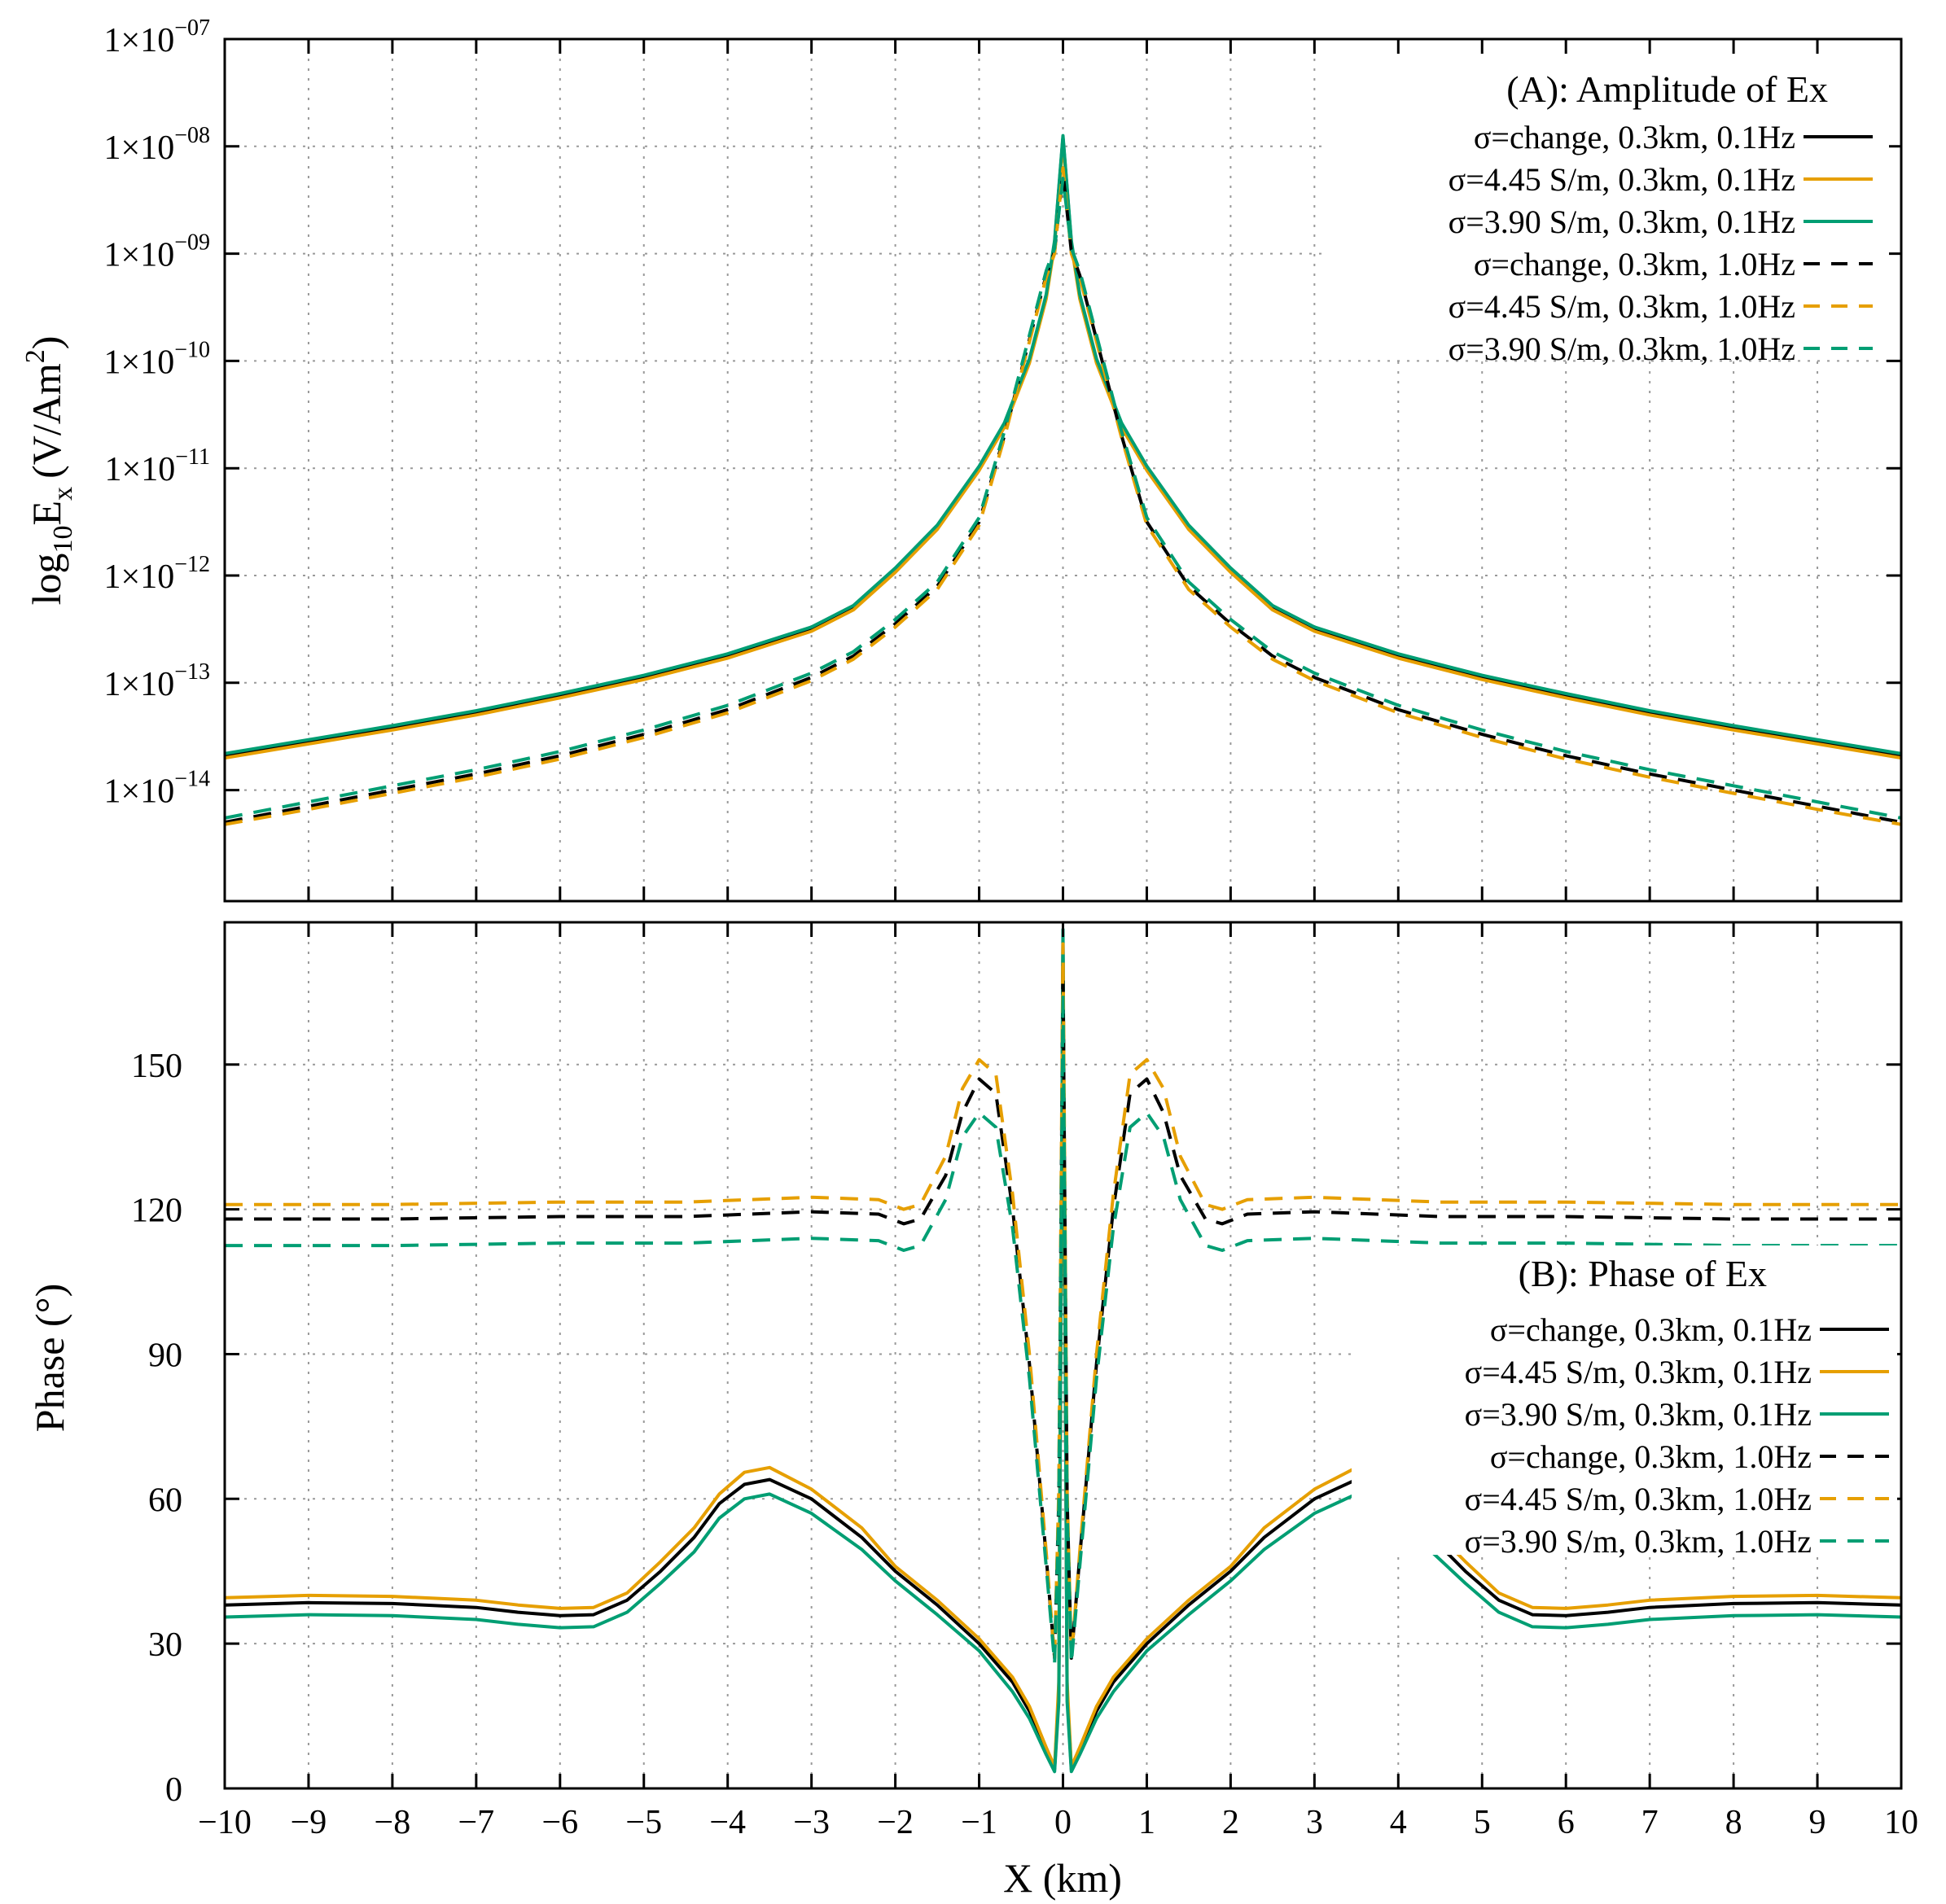  I want to click on amplitude-y-tick-label: 1×10⁻¹⁰, so click(157, 359).